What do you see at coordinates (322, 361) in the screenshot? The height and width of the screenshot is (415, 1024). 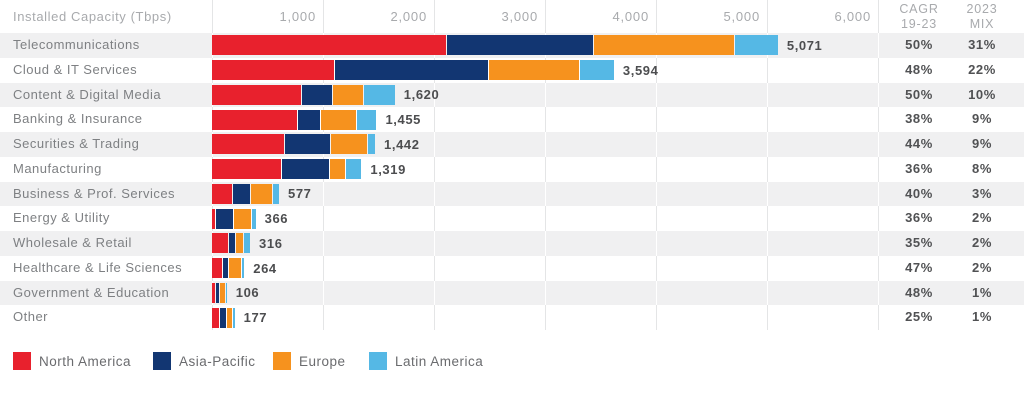 I see `legend-label: Europe` at bounding box center [322, 361].